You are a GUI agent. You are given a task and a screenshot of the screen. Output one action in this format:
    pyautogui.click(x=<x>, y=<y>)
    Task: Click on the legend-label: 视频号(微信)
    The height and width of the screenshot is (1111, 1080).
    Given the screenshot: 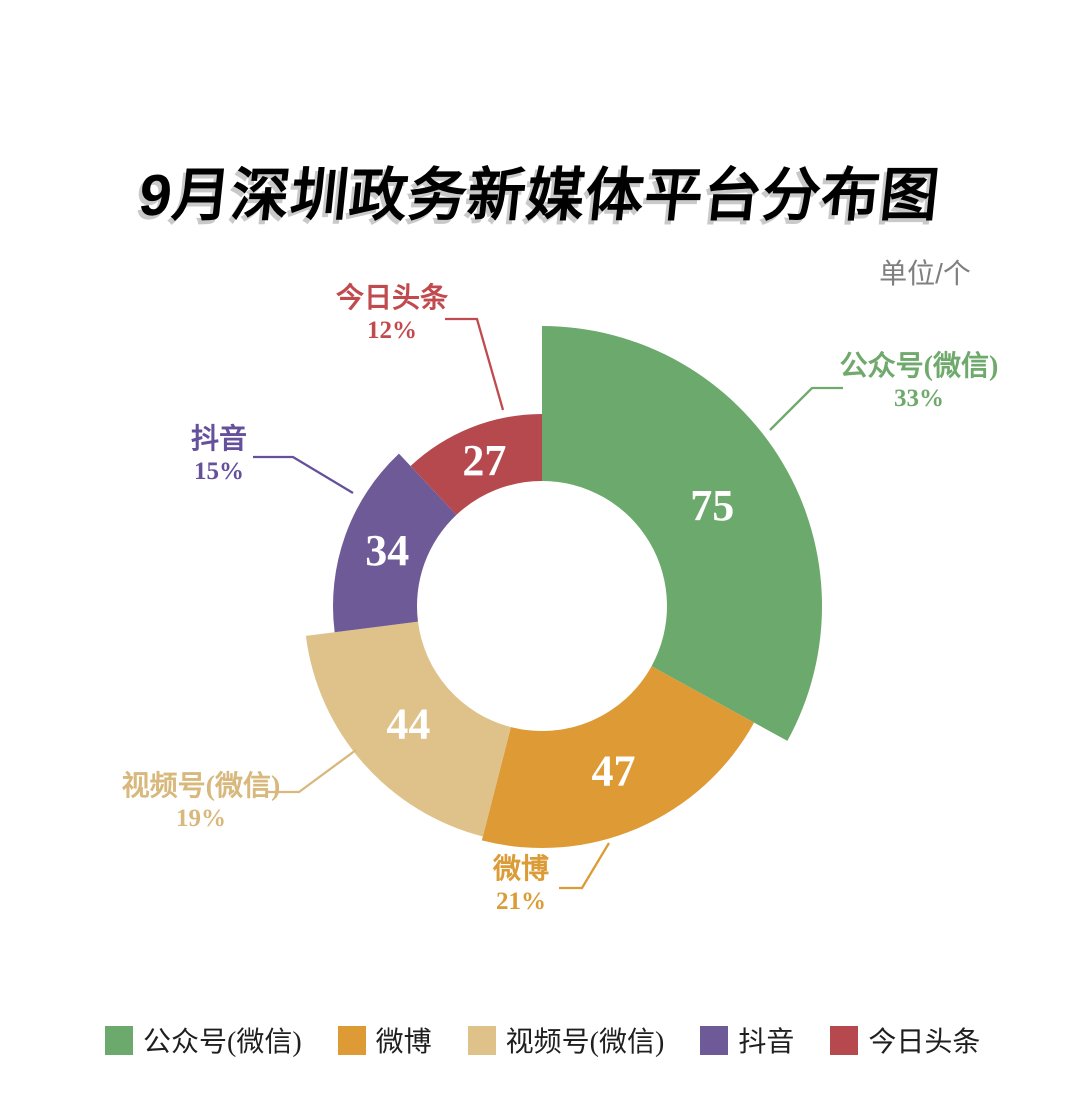 What is the action you would take?
    pyautogui.click(x=585, y=1042)
    